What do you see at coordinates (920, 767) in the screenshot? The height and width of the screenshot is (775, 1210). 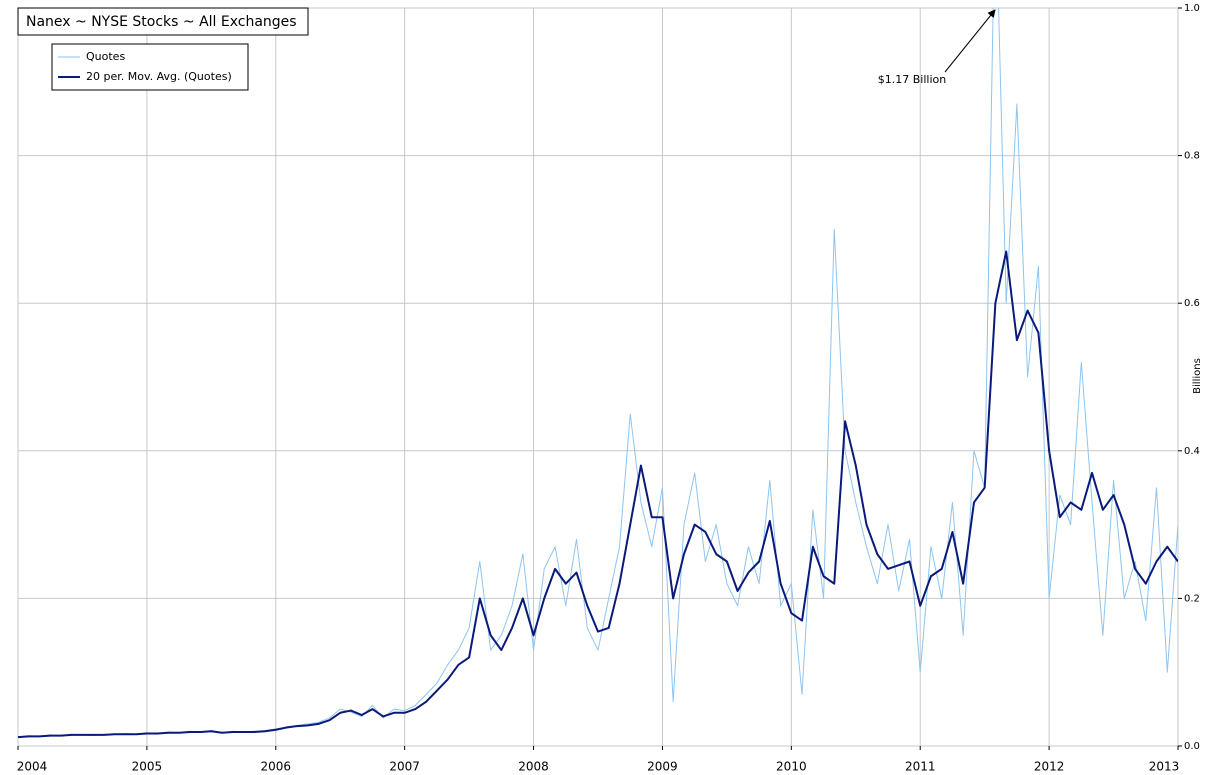 I see `x-tick-label: 2011` at bounding box center [920, 767].